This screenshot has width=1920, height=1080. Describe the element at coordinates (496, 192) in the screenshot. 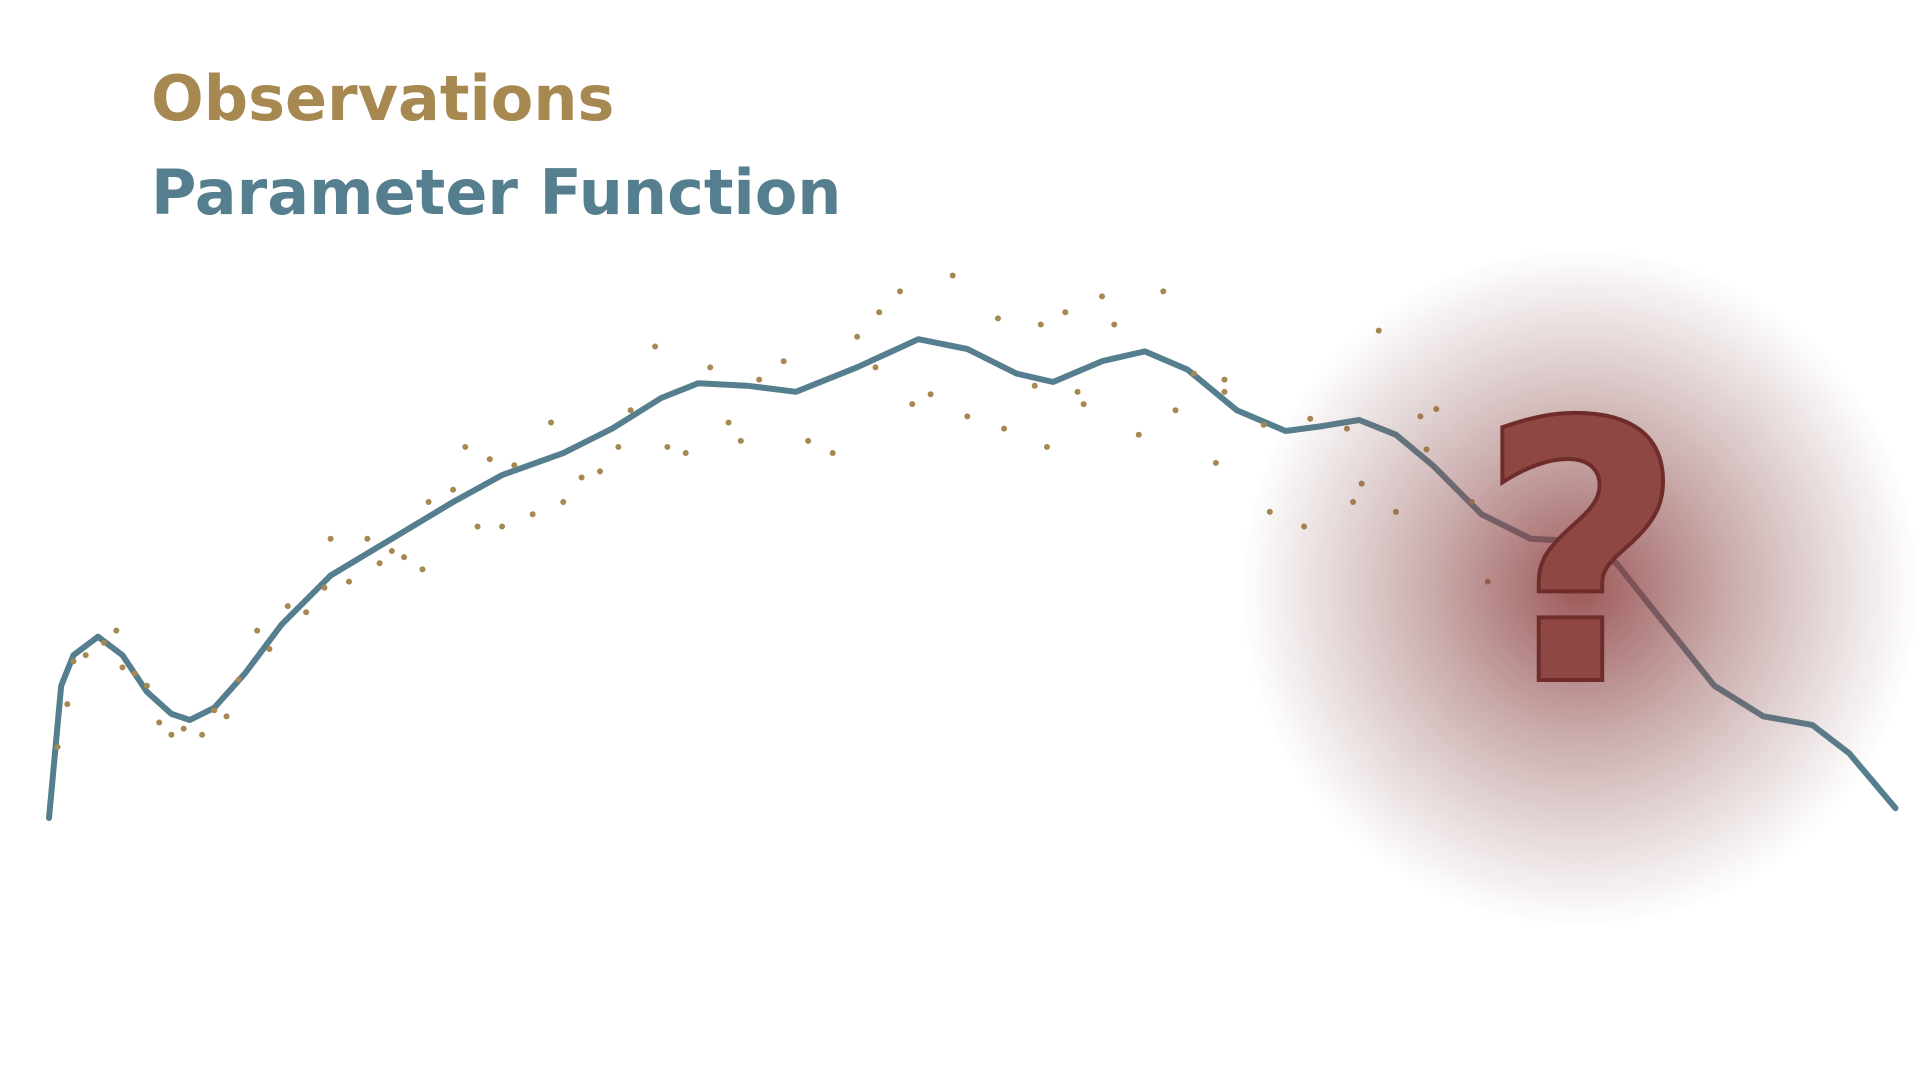

I see `legend-parameter-function: Parameter Function` at that location.